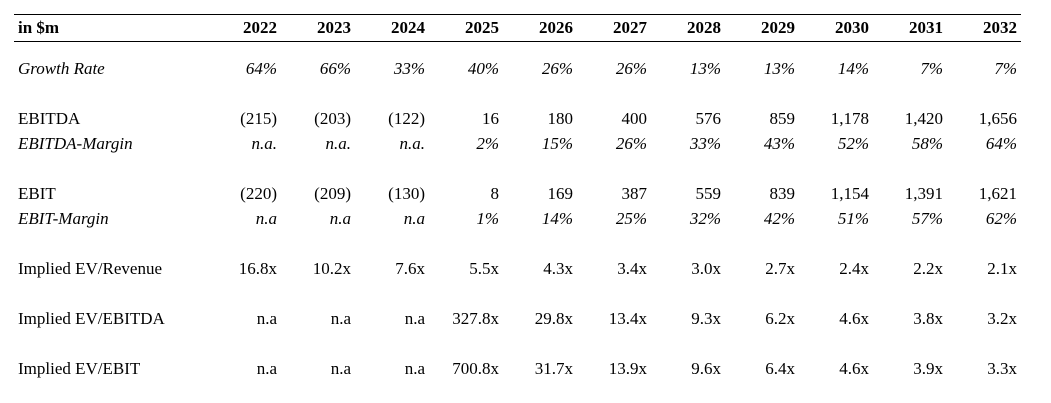 Image resolution: width=1051 pixels, height=403 pixels. Describe the element at coordinates (334, 27) in the screenshot. I see `header-year: 2023` at that location.